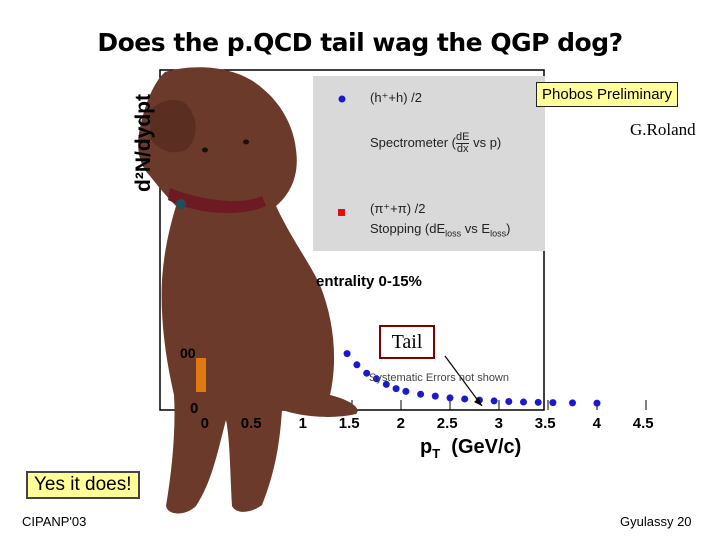 The height and width of the screenshot is (540, 720). What do you see at coordinates (400, 423) in the screenshot?
I see `x-tick-label: 2` at bounding box center [400, 423].